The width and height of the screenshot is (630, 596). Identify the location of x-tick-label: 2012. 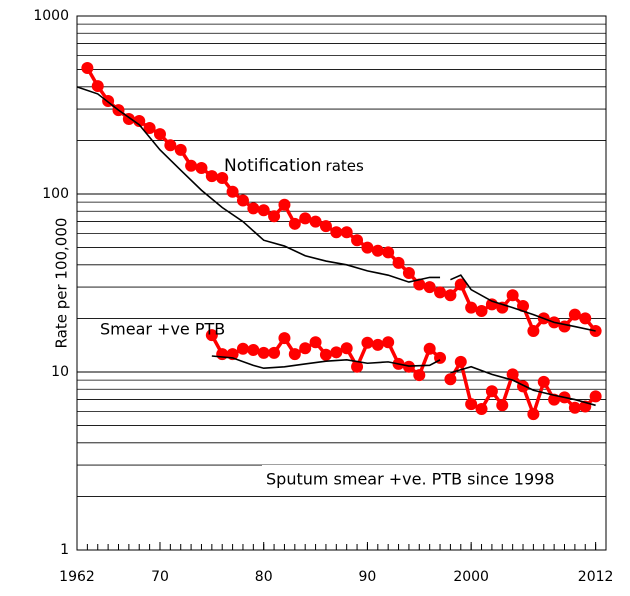
(596, 577).